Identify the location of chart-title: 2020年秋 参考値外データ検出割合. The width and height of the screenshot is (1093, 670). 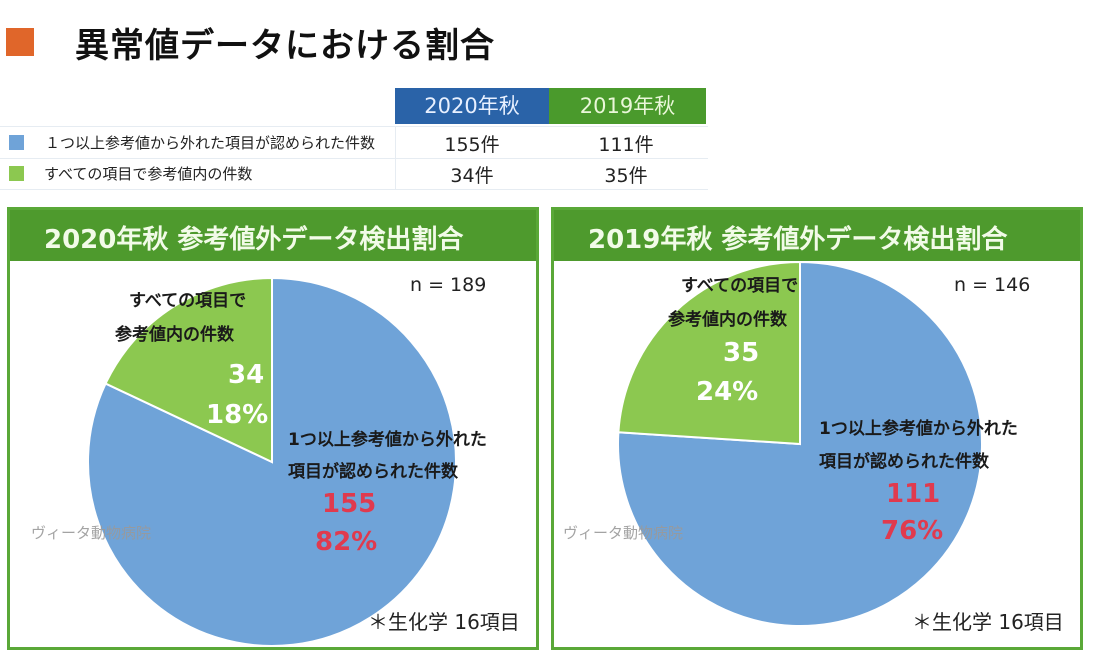
(254, 240).